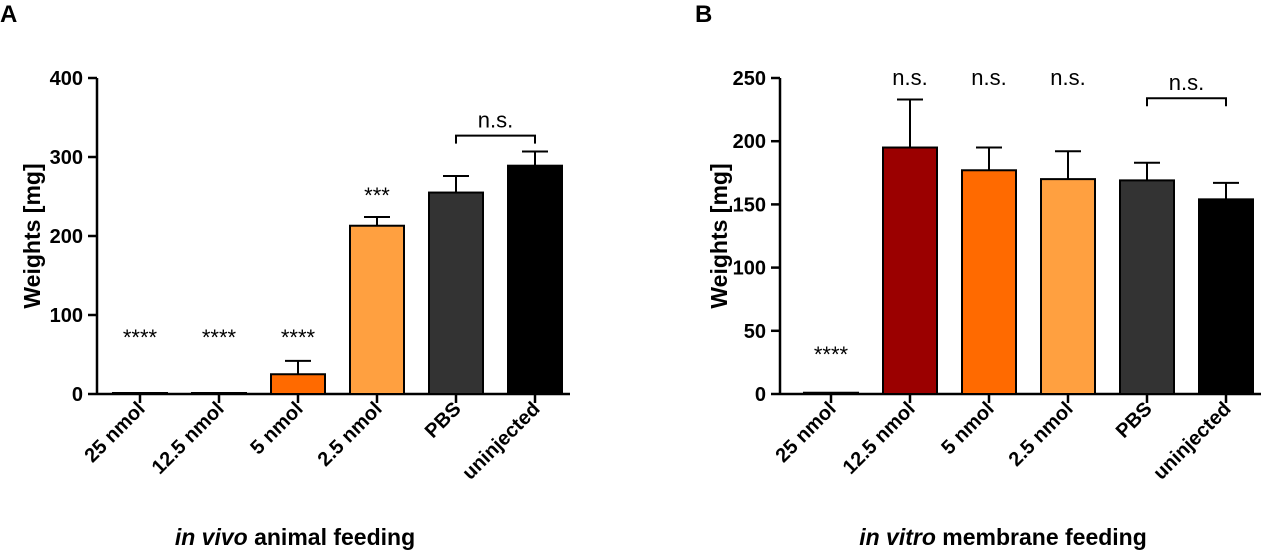  Describe the element at coordinates (703, 14) in the screenshot. I see `panel-letter: B` at that location.